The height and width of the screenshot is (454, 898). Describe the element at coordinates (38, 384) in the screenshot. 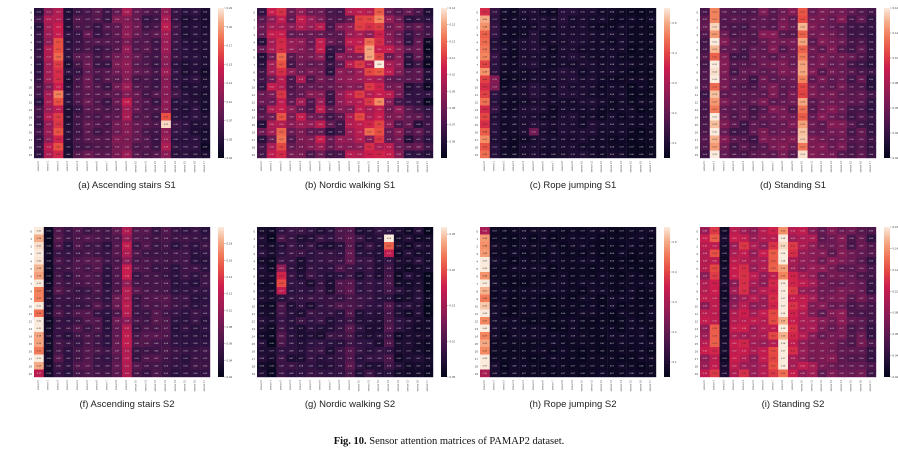

I see `col-tick-label: sensor 0` at that location.